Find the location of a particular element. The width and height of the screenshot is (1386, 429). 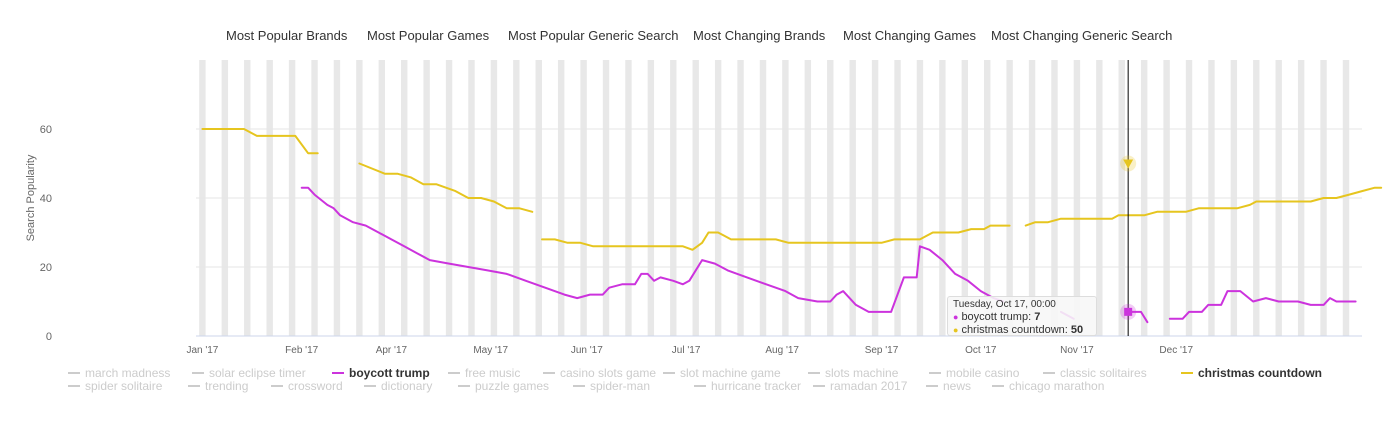

y-tick-label: 0 is located at coordinates (49, 337).